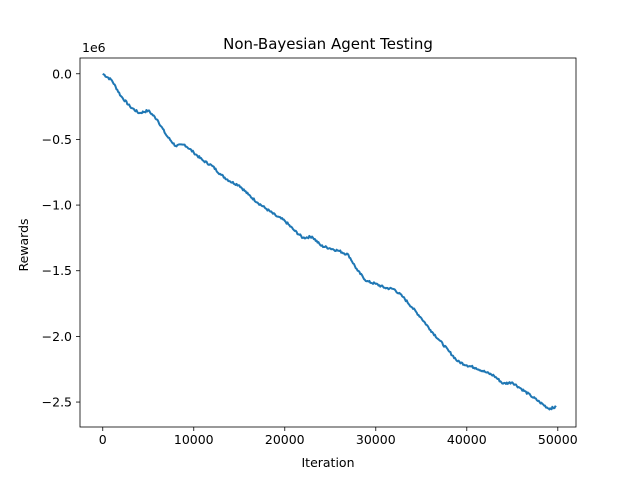 This screenshot has height=480, width=640. I want to click on x-tick-label: 0, so click(103, 439).